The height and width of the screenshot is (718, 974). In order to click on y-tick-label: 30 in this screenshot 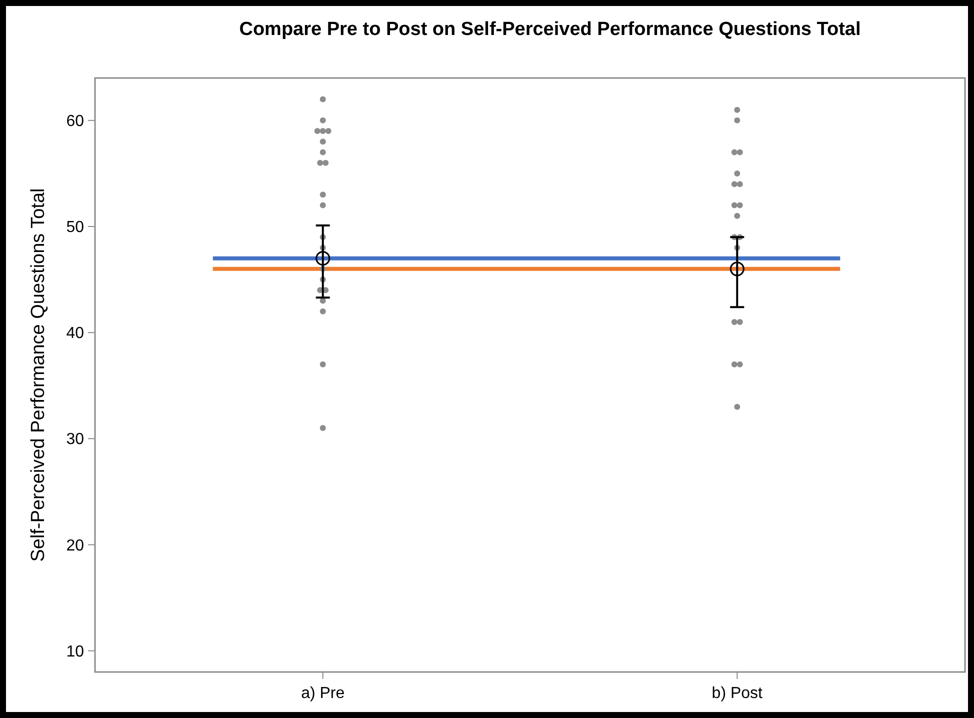, I will do `click(75, 439)`.